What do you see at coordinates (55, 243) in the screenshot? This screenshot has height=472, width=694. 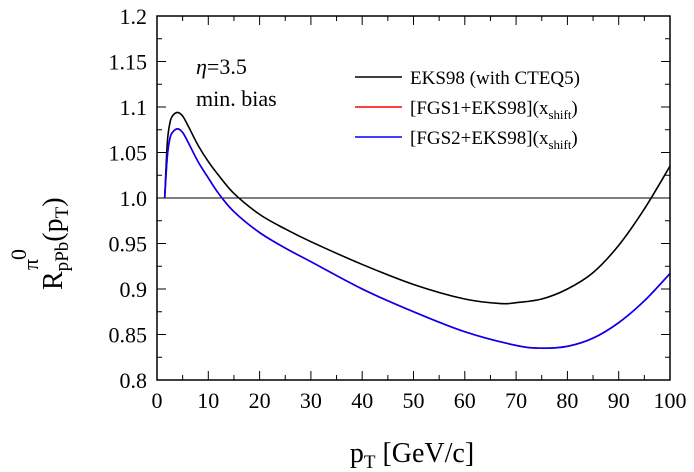 I see `svg-text: RpPb(pT)` at bounding box center [55, 243].